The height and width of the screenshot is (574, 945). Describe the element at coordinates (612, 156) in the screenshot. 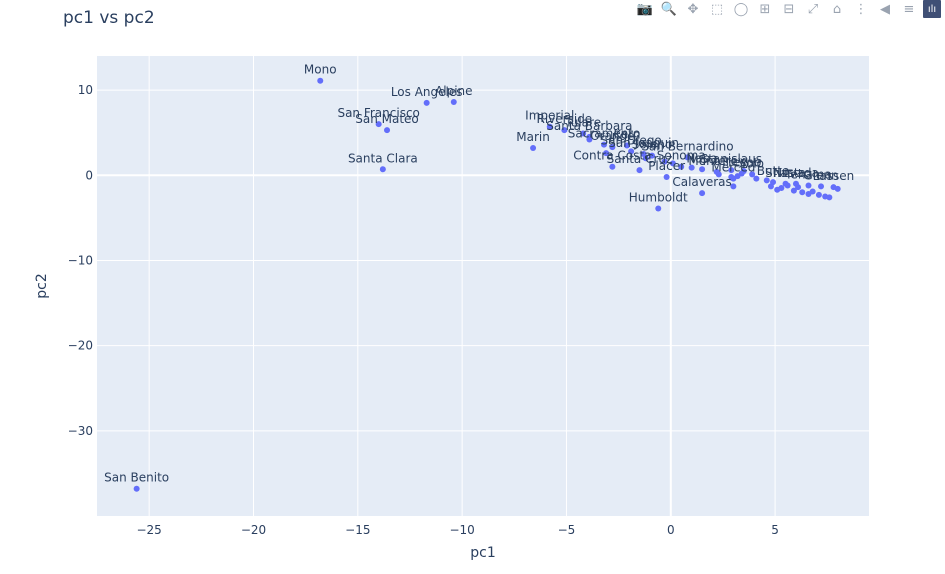

I see `point-label: Contra Costa` at that location.